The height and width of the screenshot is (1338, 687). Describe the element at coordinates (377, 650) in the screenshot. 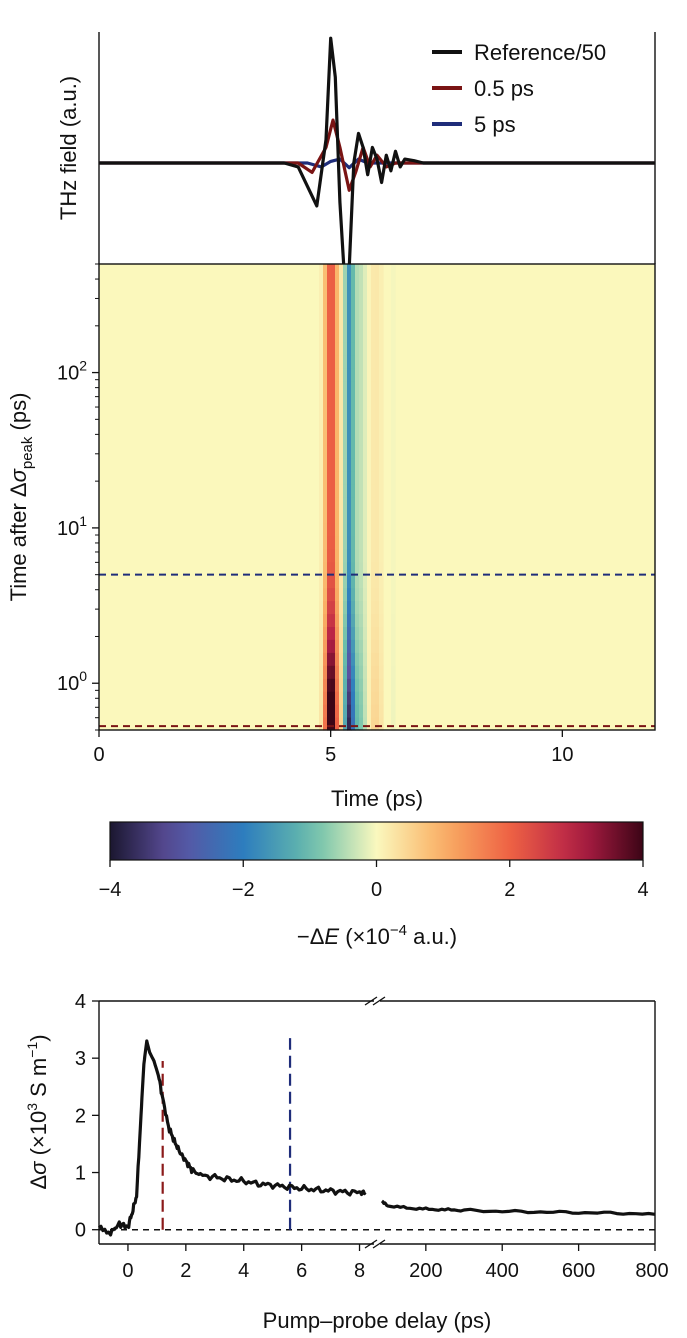

I see `heatmap-hlines` at that location.